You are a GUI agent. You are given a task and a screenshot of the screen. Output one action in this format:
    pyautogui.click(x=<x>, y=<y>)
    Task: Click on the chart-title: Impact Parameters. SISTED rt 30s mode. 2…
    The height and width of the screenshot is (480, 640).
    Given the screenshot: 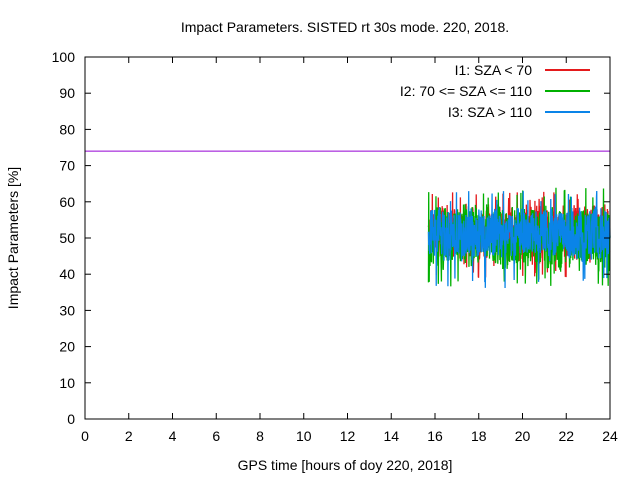 What is the action you would take?
    pyautogui.click(x=345, y=27)
    